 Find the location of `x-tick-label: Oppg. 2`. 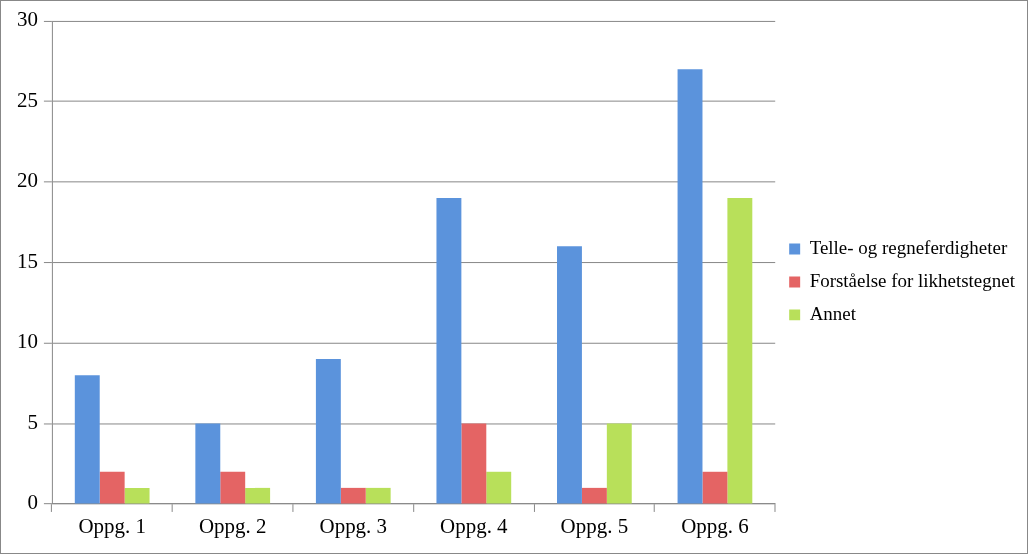

x-tick-label: Oppg. 2 is located at coordinates (232, 526).